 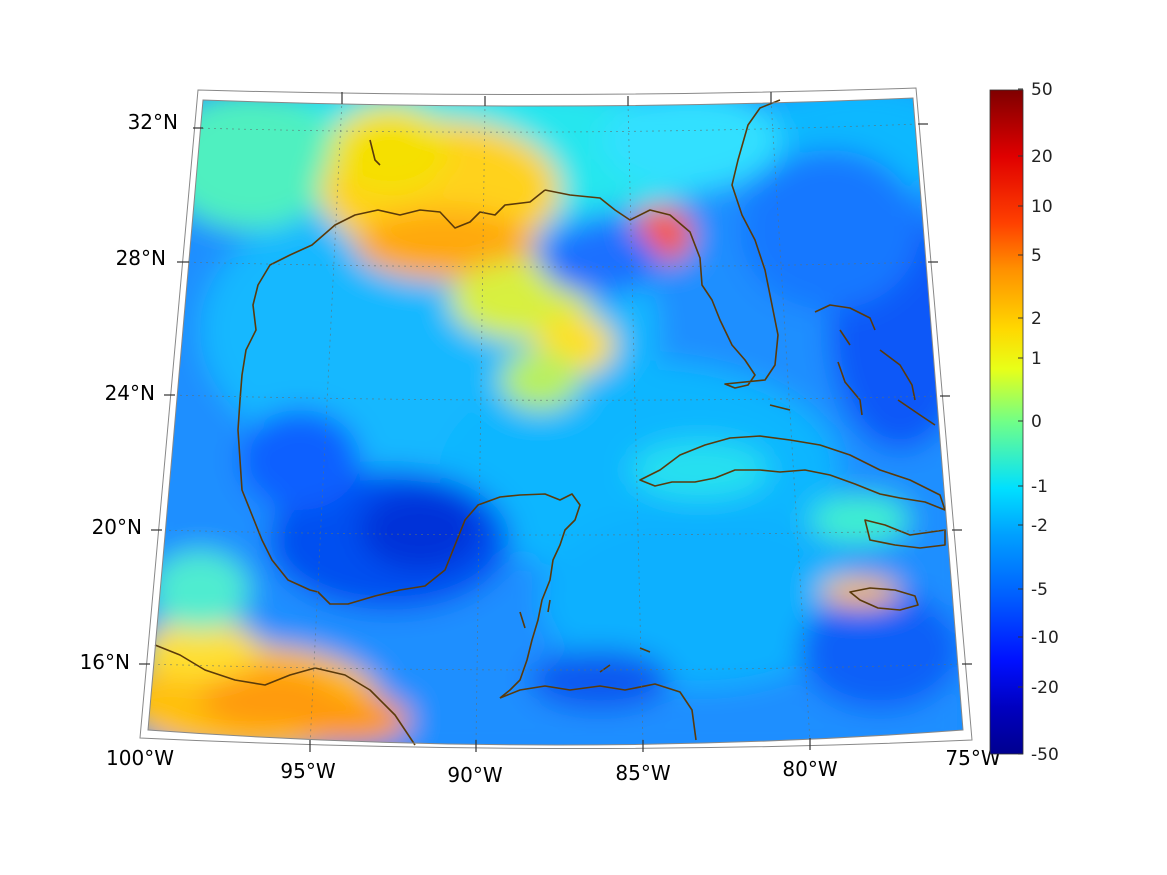 What do you see at coordinates (1045, 688) in the screenshot?
I see `colorbar-tick-label: -20` at bounding box center [1045, 688].